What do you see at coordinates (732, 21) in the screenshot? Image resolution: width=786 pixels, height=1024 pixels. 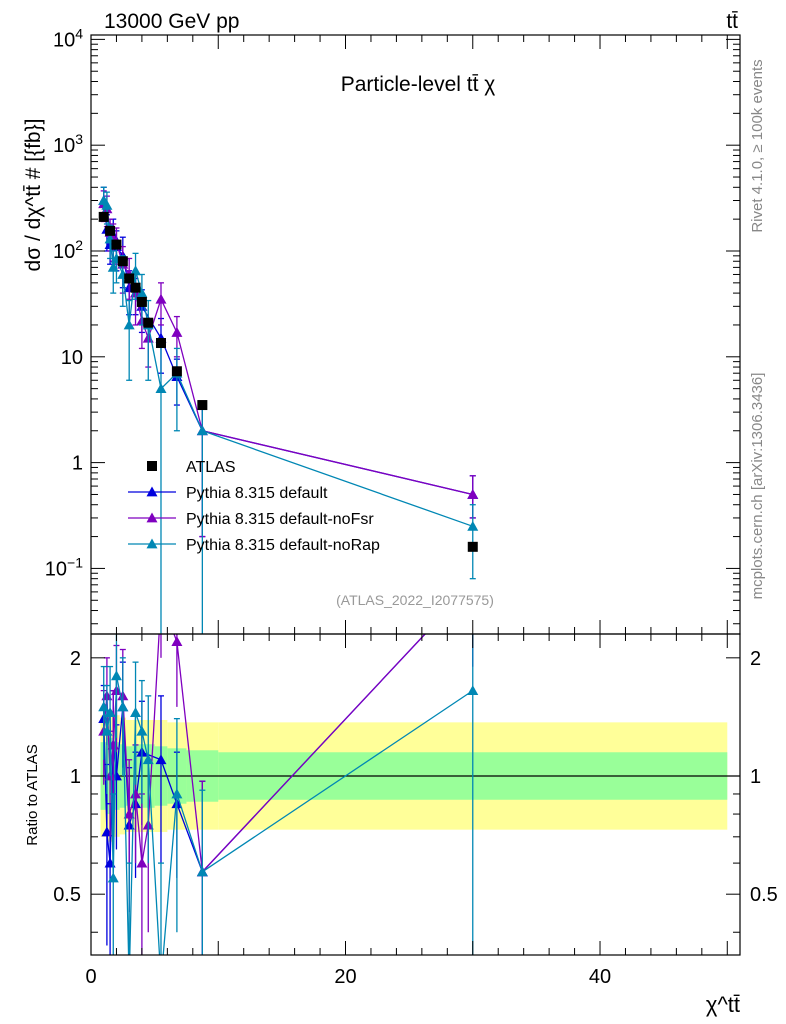 I see `header-process-label: tt̄` at bounding box center [732, 21].